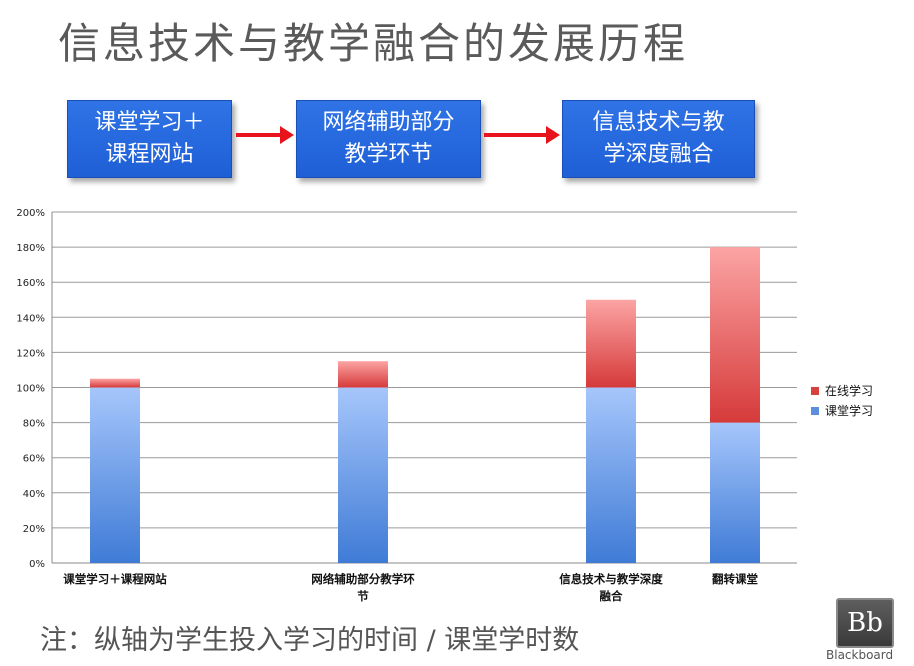  What do you see at coordinates (388, 139) in the screenshot?
I see `flow-step-2: 网络辅助部分 教学环节` at bounding box center [388, 139].